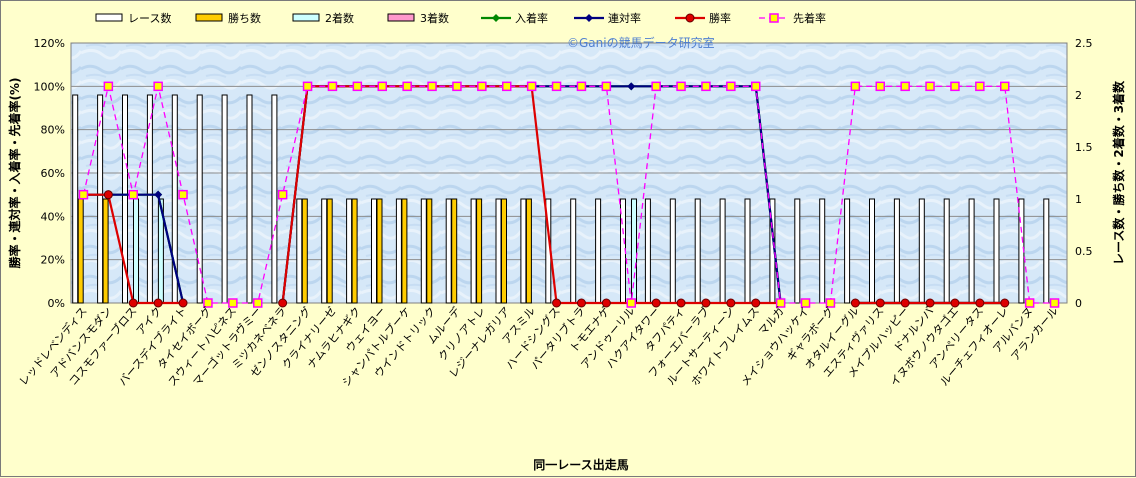  What do you see at coordinates (531, 18) in the screenshot?
I see `legend-label: 入着率` at bounding box center [531, 18].